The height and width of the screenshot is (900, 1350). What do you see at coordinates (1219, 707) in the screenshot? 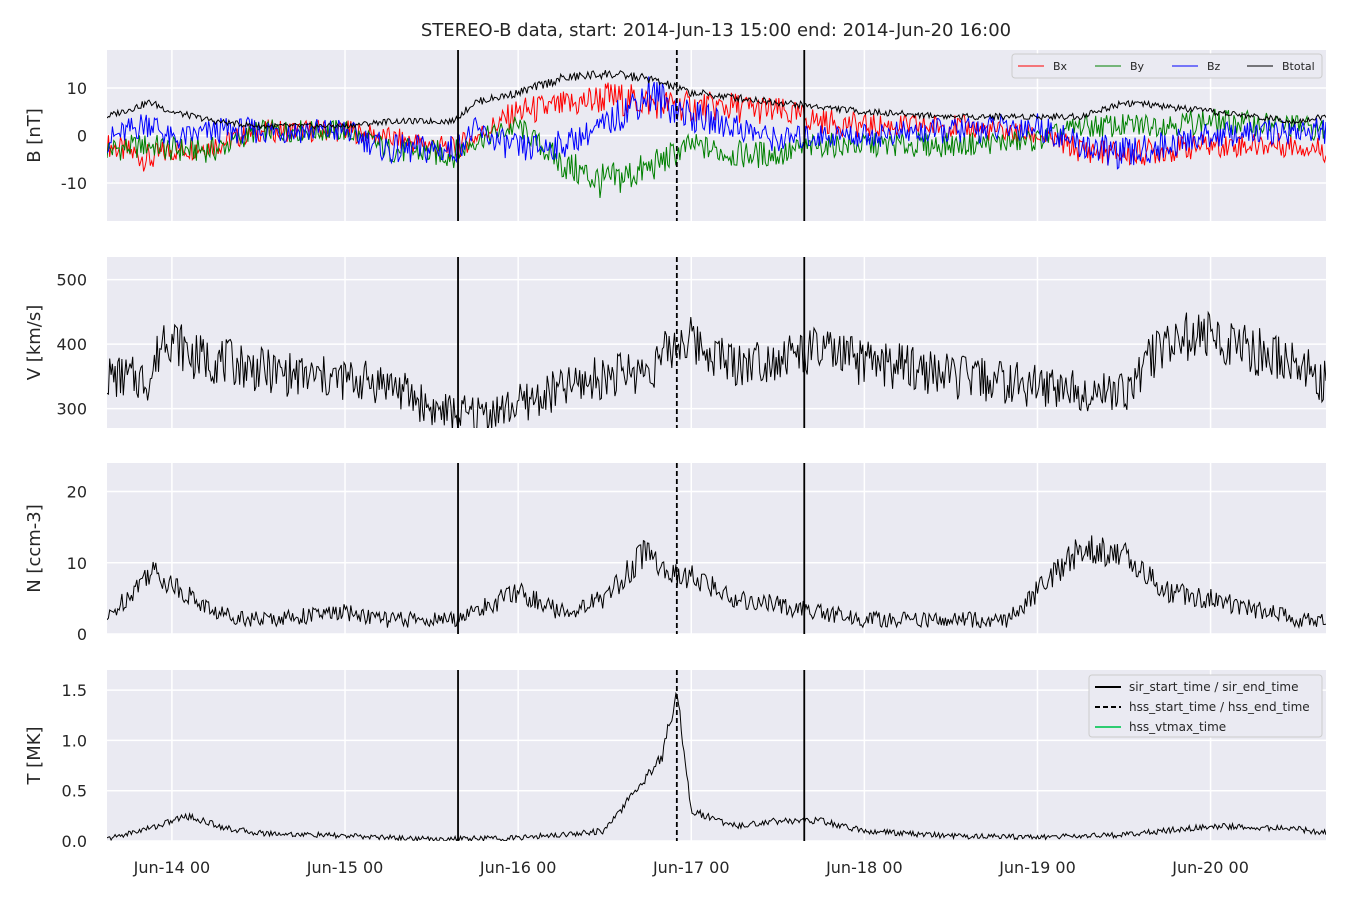
I see `legend-label: hss_start_time / hss_end_time` at bounding box center [1219, 707].